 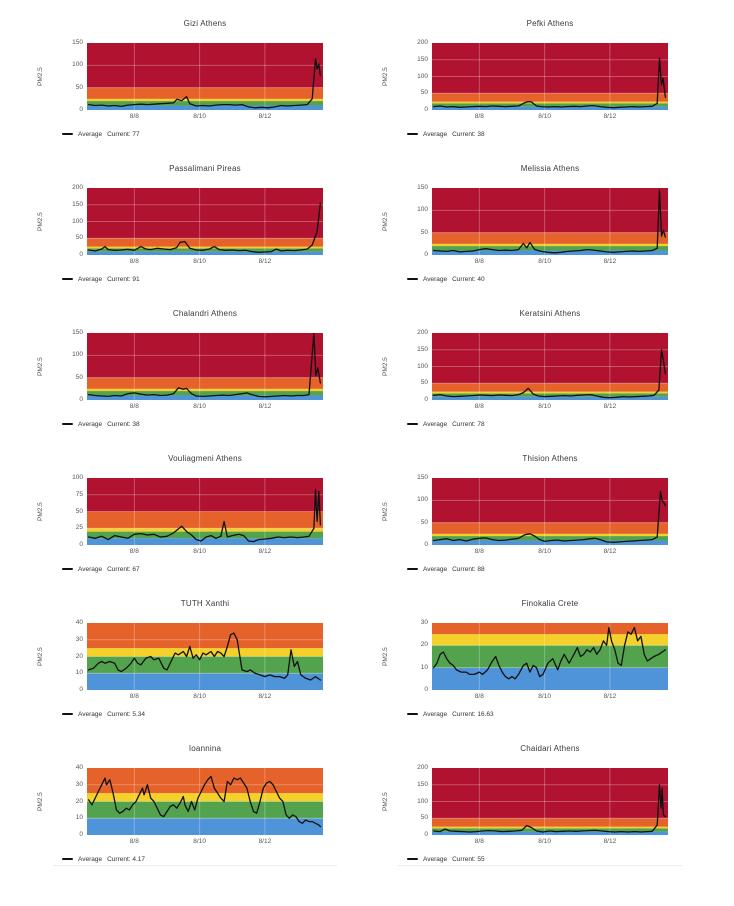 I want to click on legend: Average Current: 16.63, so click(x=450, y=714).